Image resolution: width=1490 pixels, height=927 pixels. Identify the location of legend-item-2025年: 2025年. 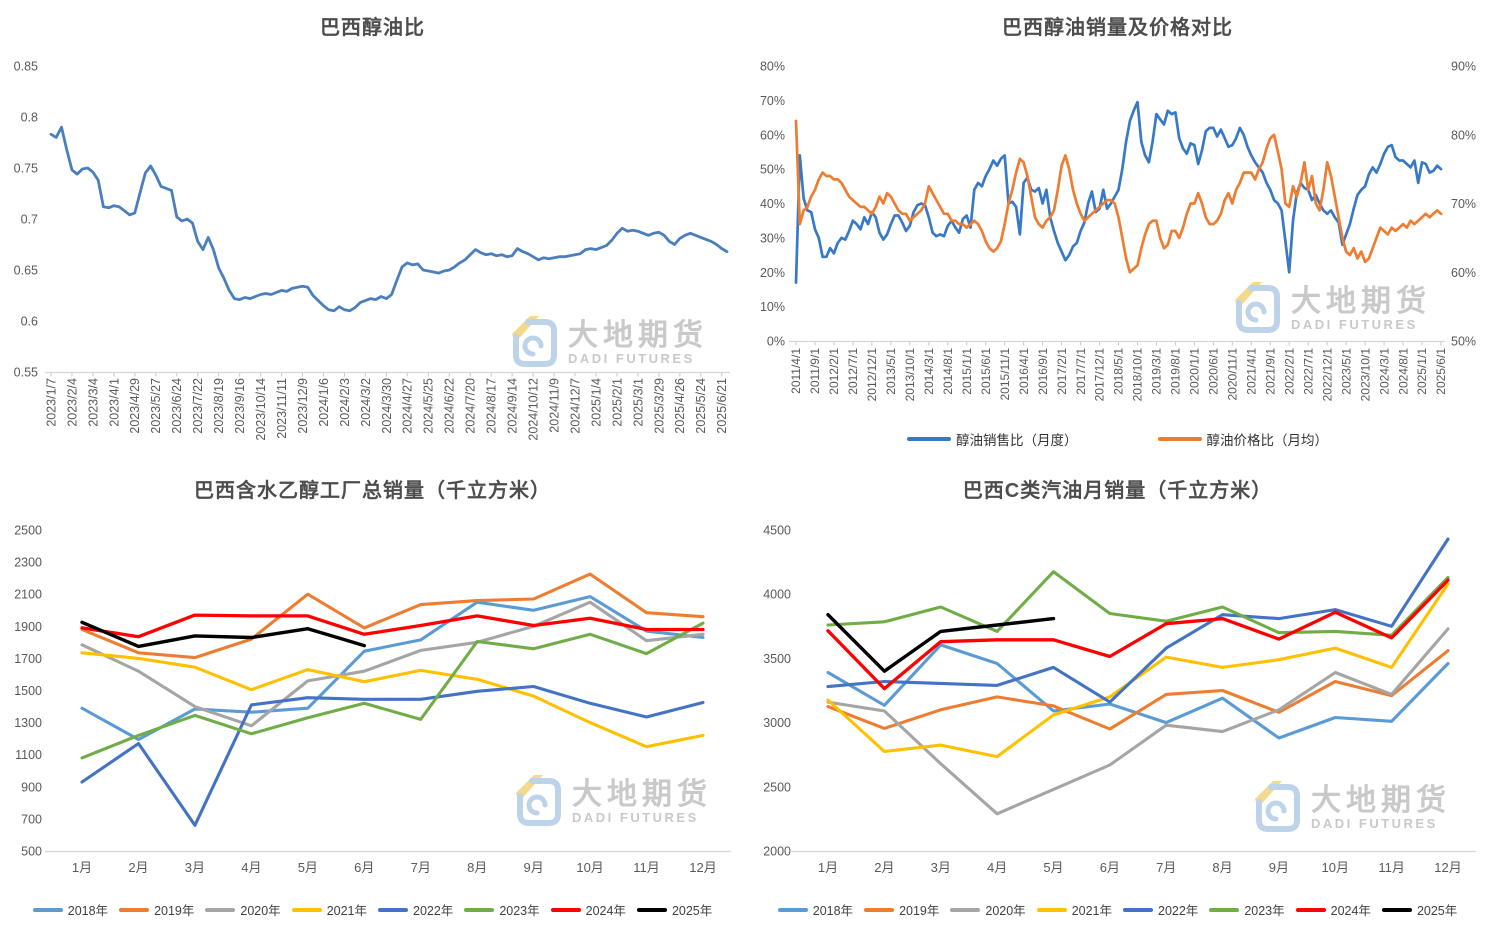
(1419, 909).